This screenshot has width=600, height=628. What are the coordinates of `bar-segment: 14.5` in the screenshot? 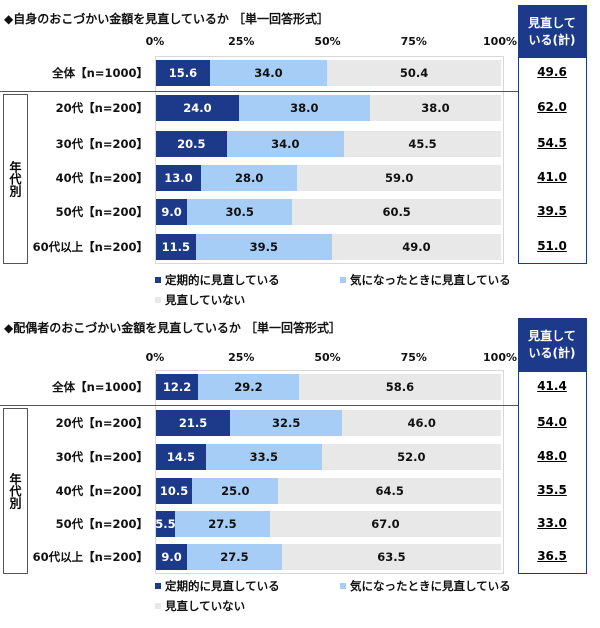 It's located at (181, 457).